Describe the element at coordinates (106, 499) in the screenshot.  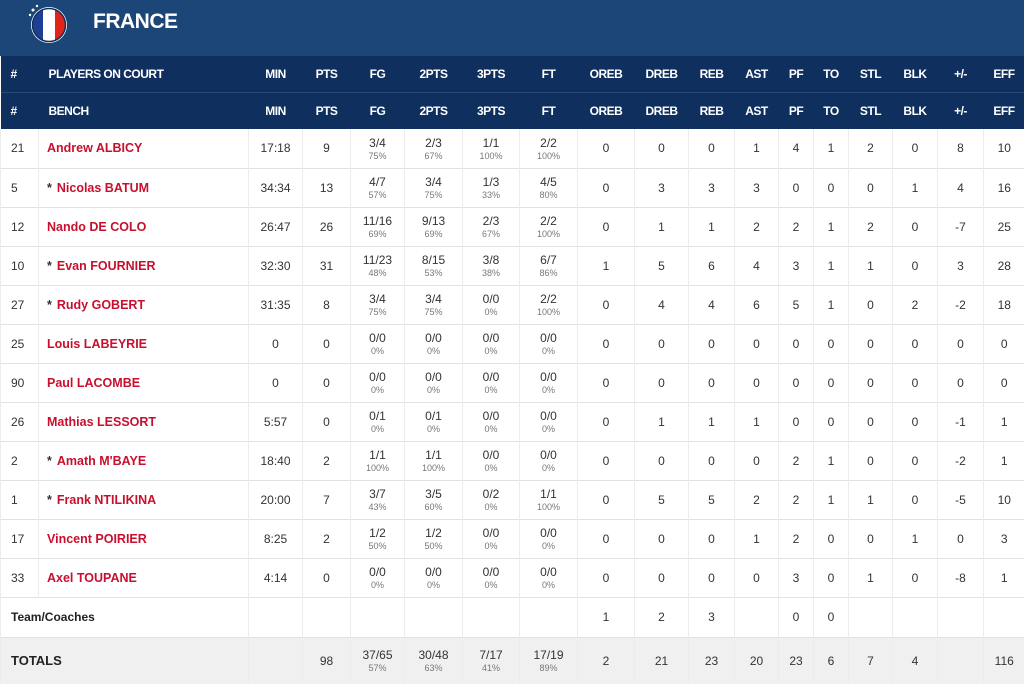
I see `player-name-text: Frank NTILIKINA` at that location.